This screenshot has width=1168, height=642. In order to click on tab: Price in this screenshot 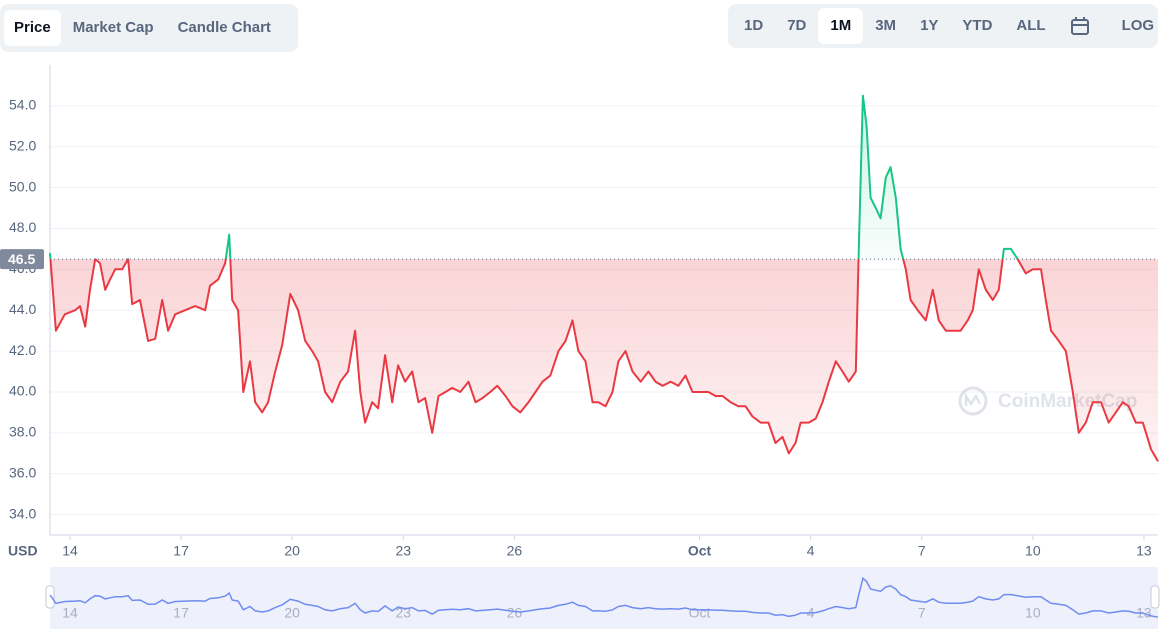, I will do `click(32, 28)`.